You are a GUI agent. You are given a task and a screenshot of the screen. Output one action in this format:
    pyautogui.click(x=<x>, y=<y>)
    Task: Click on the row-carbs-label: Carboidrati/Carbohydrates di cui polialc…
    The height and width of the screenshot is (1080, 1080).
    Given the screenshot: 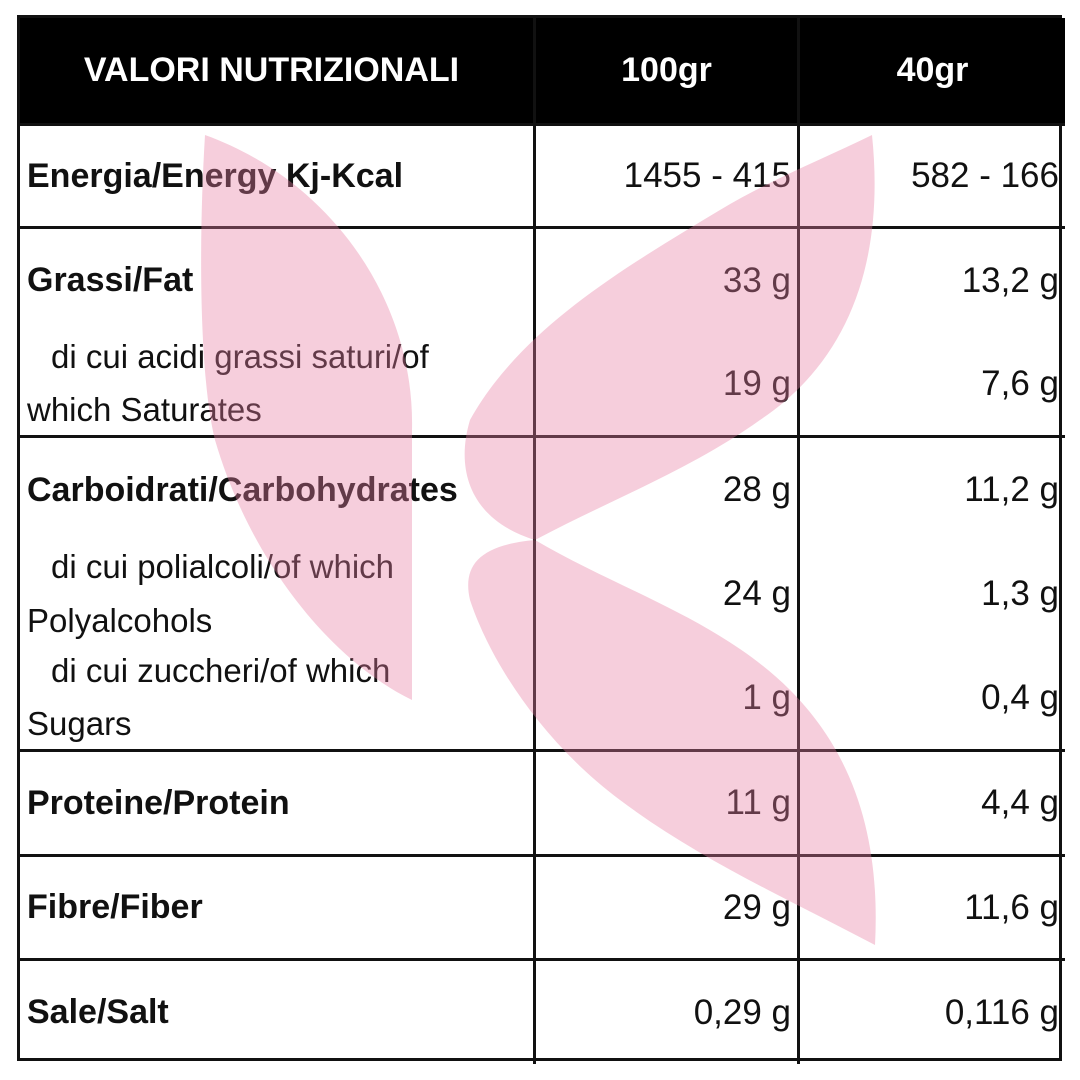 What is the action you would take?
    pyautogui.click(x=278, y=595)
    